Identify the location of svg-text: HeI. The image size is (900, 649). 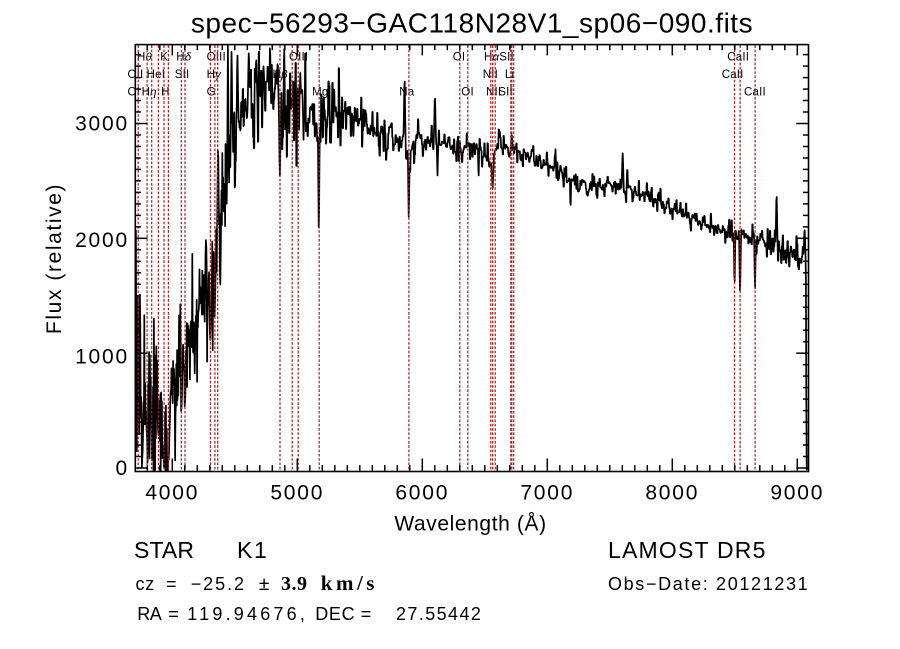
(156, 75).